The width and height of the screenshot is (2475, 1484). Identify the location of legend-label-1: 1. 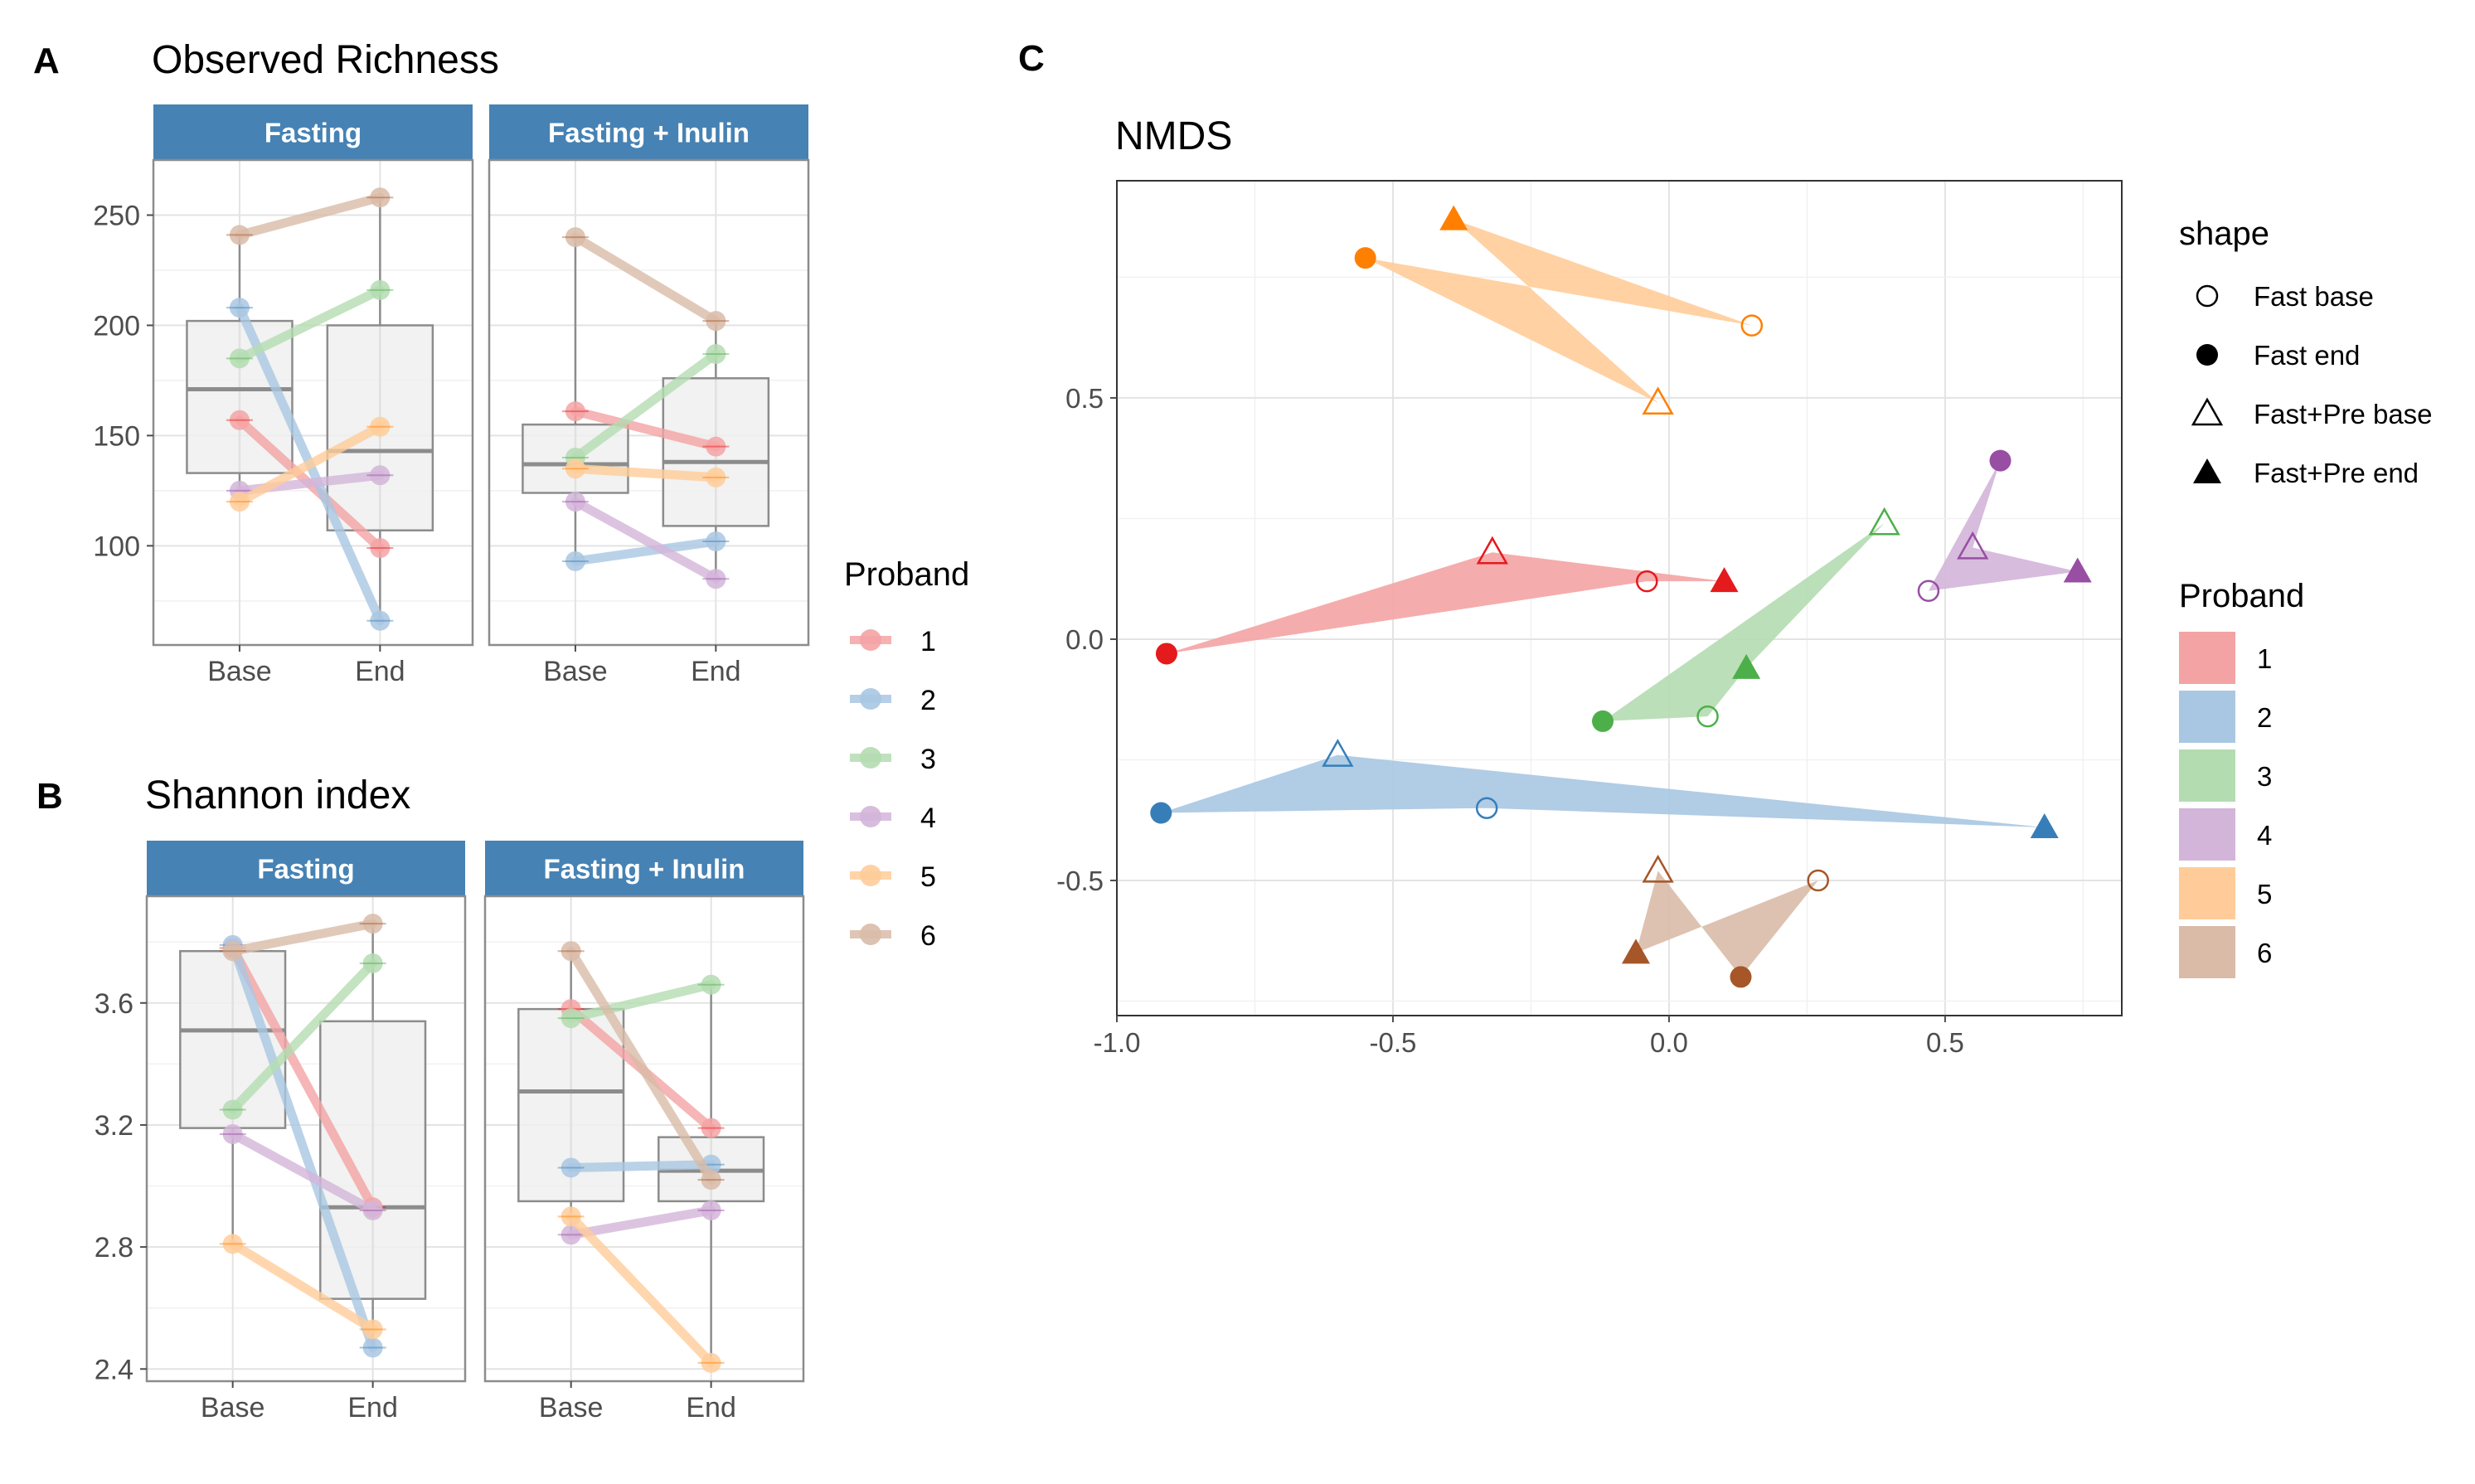
(928, 642).